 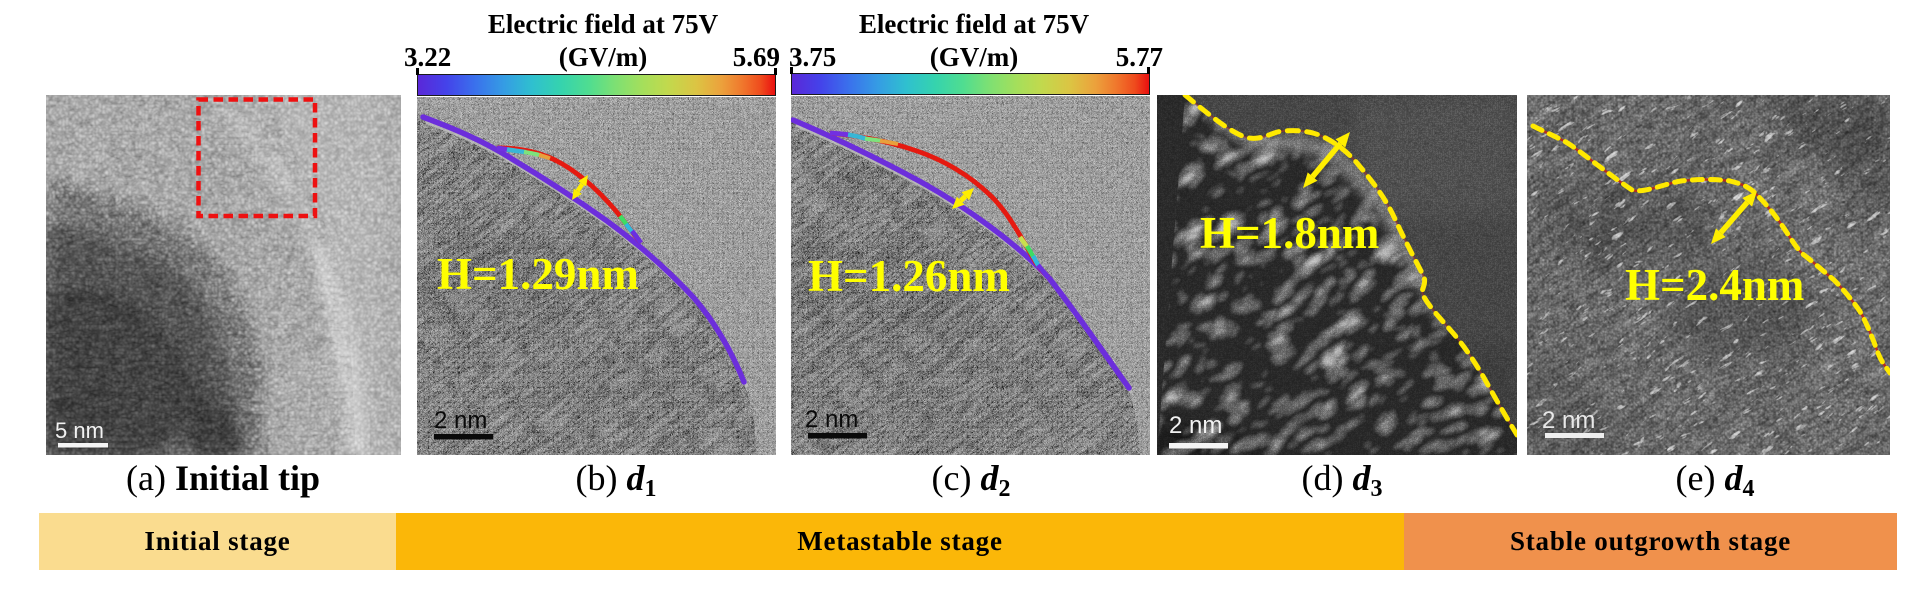 I want to click on svg-text: H=1.26nm, so click(x=909, y=276).